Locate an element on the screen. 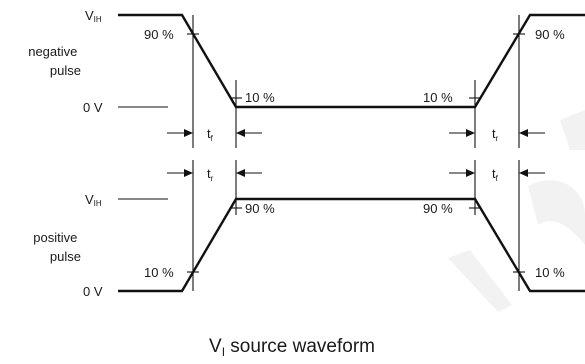  vih-label-top: VIH is located at coordinates (93, 16).